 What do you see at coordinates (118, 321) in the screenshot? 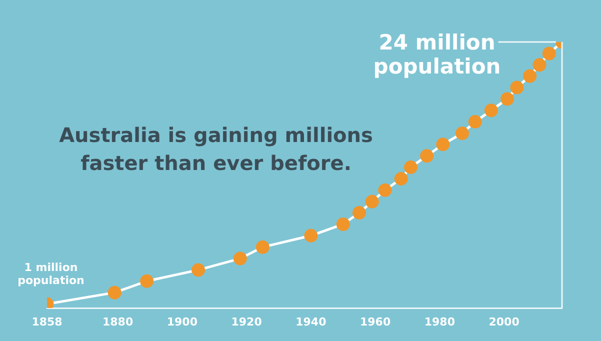
I see `x-tick-label: 1880` at bounding box center [118, 321].